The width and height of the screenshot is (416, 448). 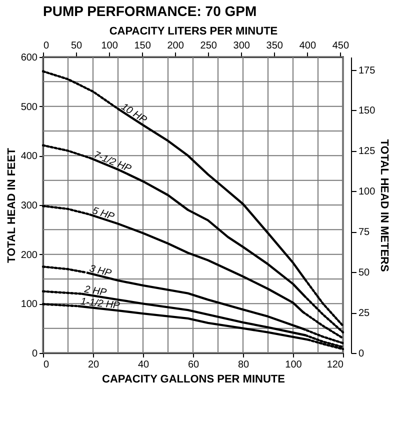 I want to click on text: 2 HP, so click(x=95, y=291).